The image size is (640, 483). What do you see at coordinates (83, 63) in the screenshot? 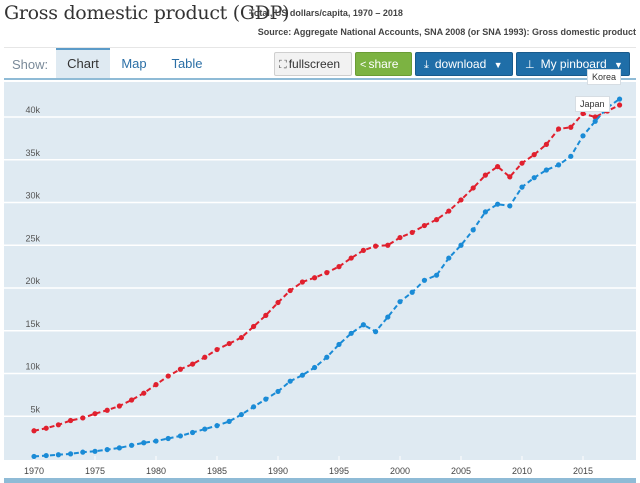
I see `tab-chart: Chart` at bounding box center [83, 63].